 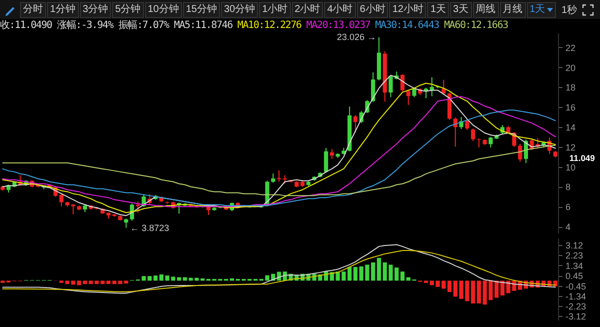 What do you see at coordinates (128, 10) in the screenshot?
I see `text: 5分钟` at bounding box center [128, 10].